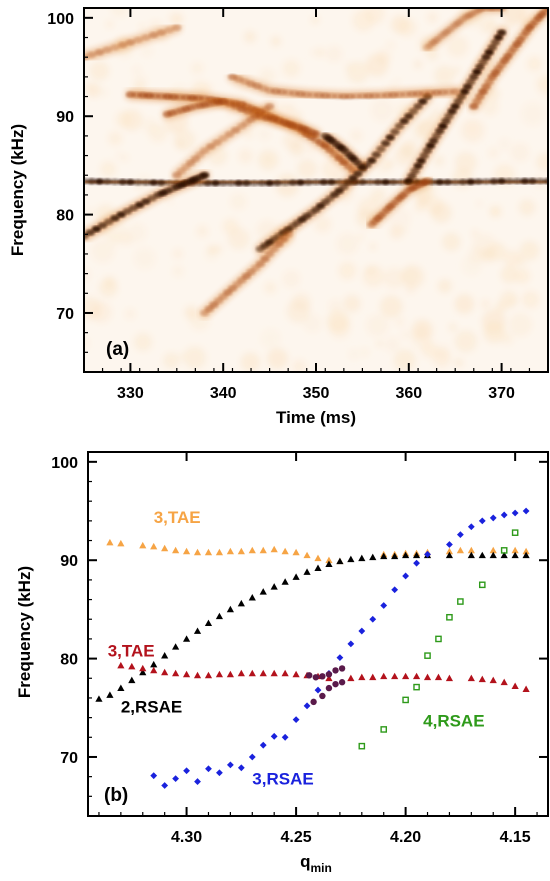 The width and height of the screenshot is (550, 881). Describe the element at coordinates (117, 349) in the screenshot. I see `panel-a-label: (a)` at that location.